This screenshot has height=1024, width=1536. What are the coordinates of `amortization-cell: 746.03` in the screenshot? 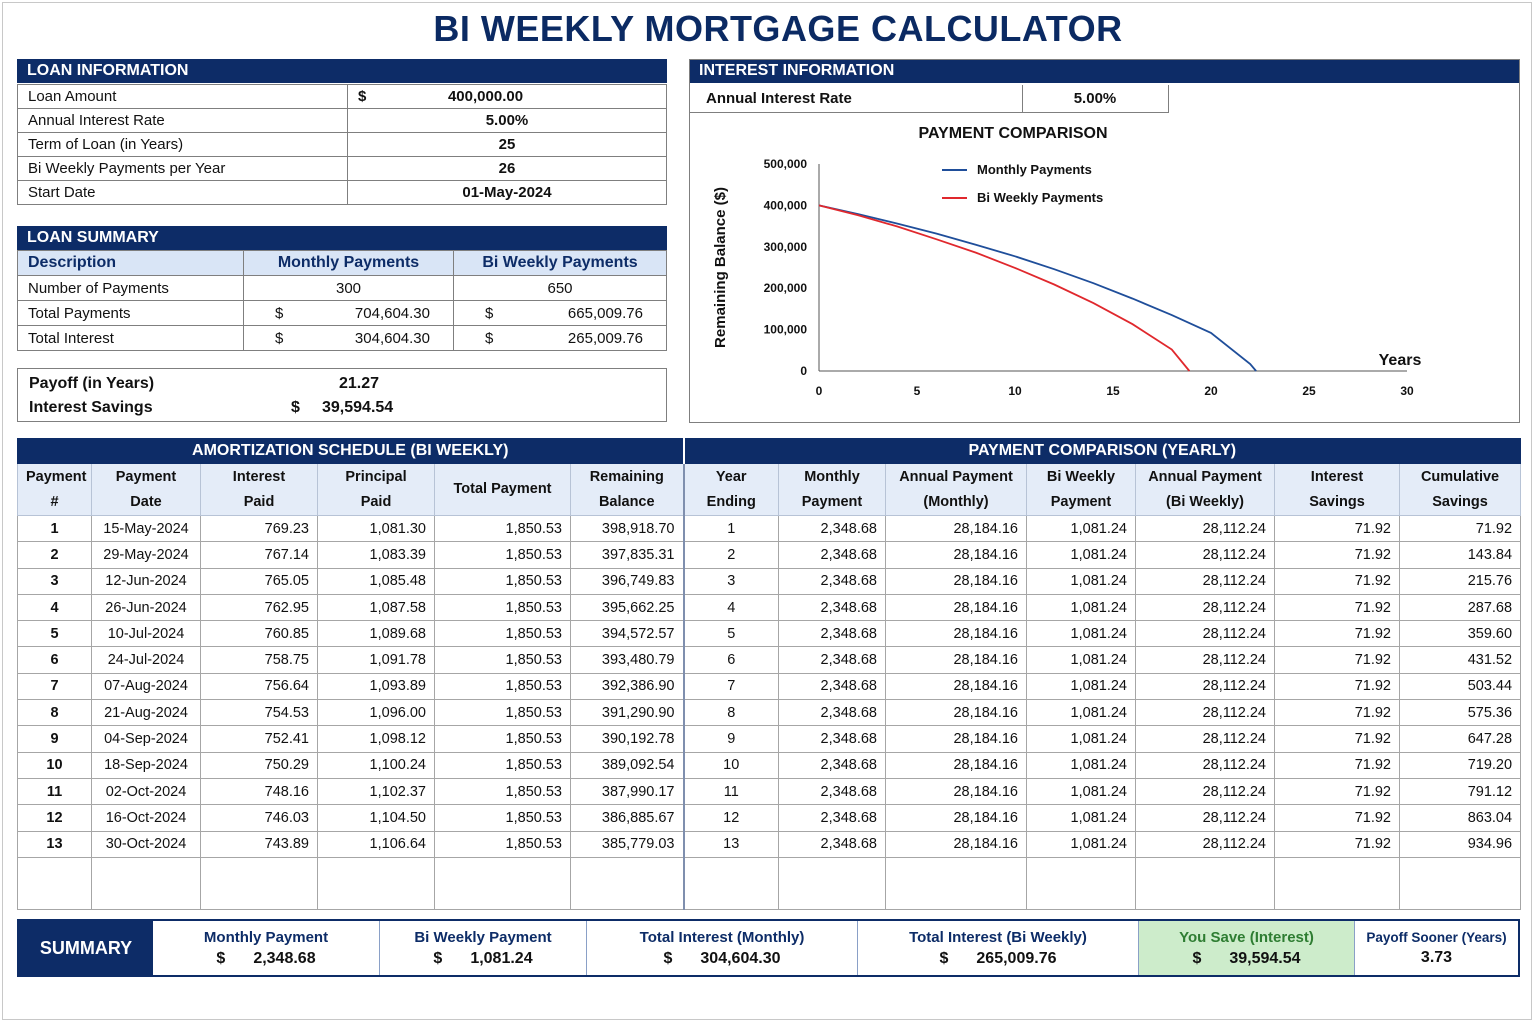 It's located at (259, 818).